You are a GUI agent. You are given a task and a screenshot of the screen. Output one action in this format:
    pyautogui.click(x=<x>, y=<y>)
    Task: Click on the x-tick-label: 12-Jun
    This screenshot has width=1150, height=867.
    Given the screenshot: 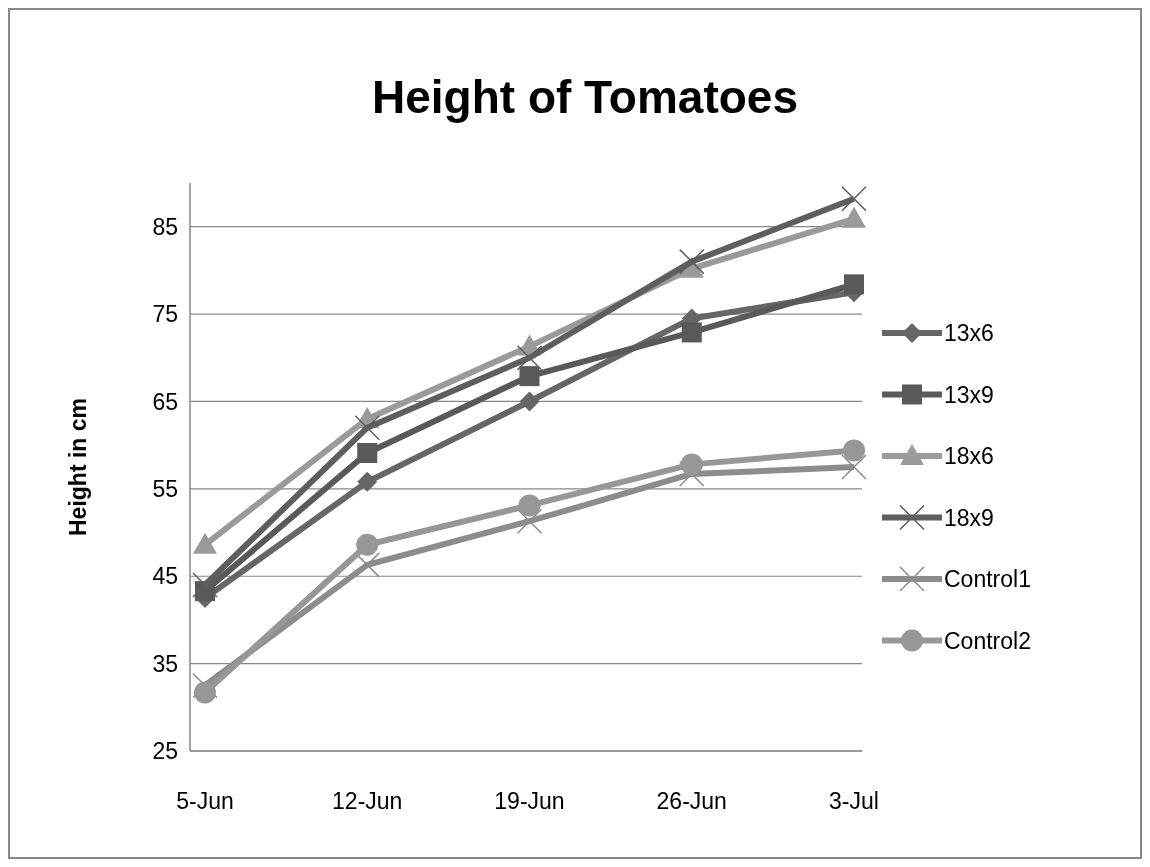 What is the action you would take?
    pyautogui.click(x=367, y=801)
    